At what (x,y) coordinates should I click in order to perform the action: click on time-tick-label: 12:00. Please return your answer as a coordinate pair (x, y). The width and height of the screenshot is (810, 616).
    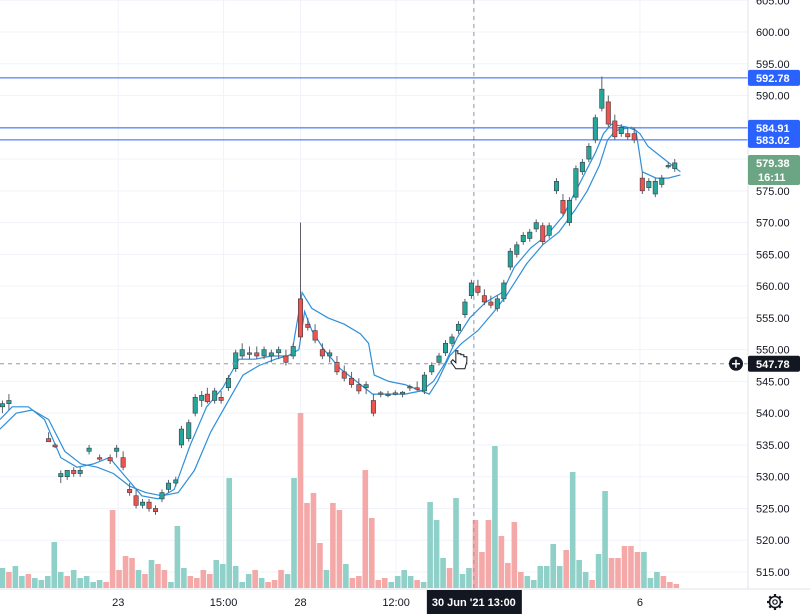
    Looking at the image, I should click on (396, 603).